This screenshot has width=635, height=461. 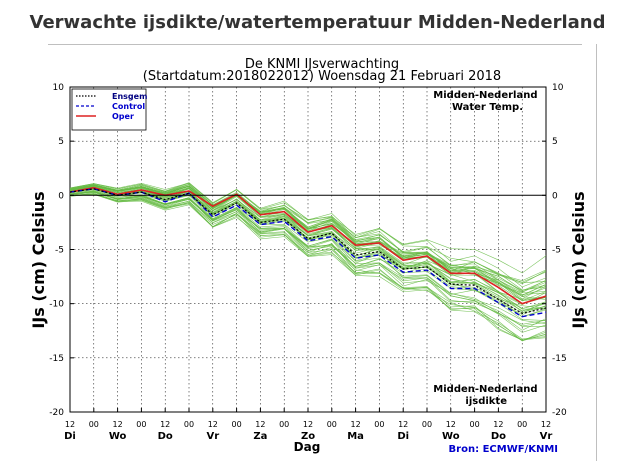 What do you see at coordinates (503, 449) in the screenshot?
I see `source-credit: Bron: ECMWF/KNMI` at bounding box center [503, 449].